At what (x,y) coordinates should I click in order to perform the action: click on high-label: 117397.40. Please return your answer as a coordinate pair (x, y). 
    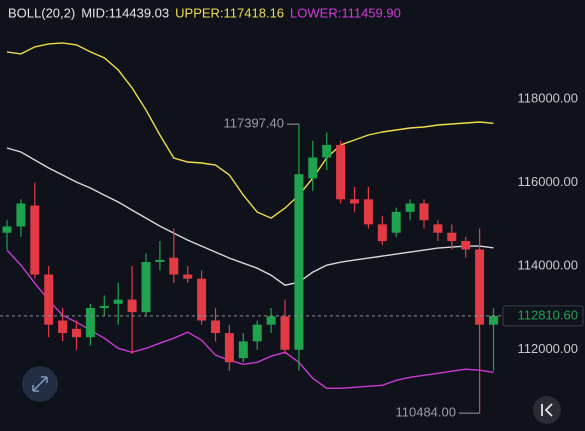
    Looking at the image, I should click on (254, 123).